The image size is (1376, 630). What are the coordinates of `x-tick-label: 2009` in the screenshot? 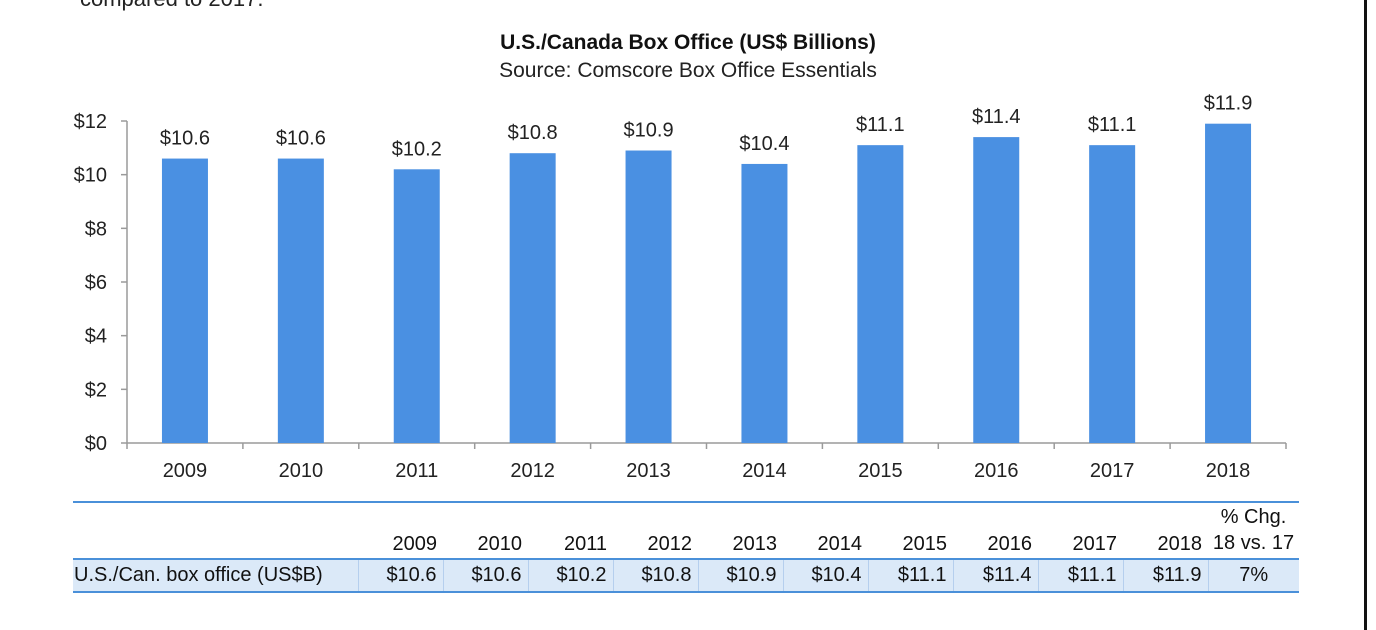 It's located at (185, 471).